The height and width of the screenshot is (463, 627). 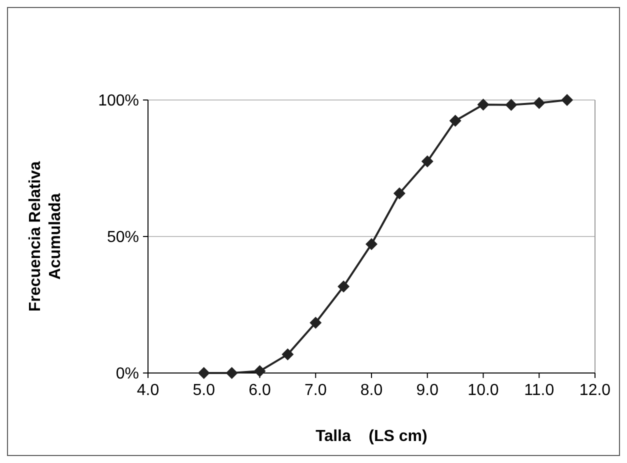 I want to click on x-axis-title: Talla (LS cm), so click(x=372, y=436).